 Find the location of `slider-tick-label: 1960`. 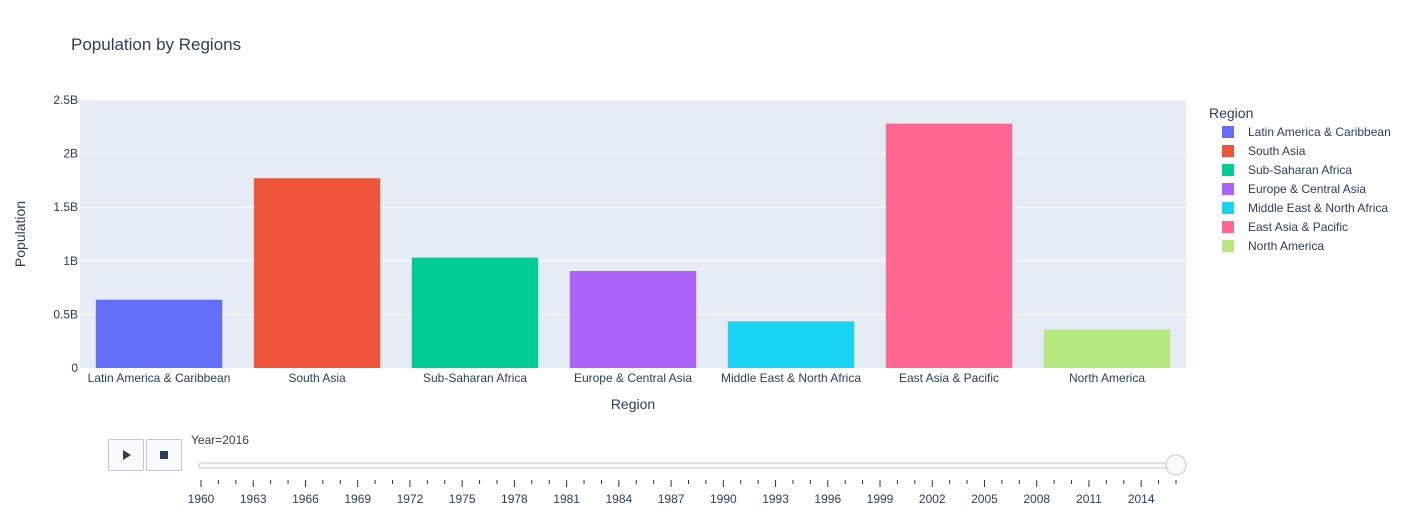

slider-tick-label: 1960 is located at coordinates (201, 499).